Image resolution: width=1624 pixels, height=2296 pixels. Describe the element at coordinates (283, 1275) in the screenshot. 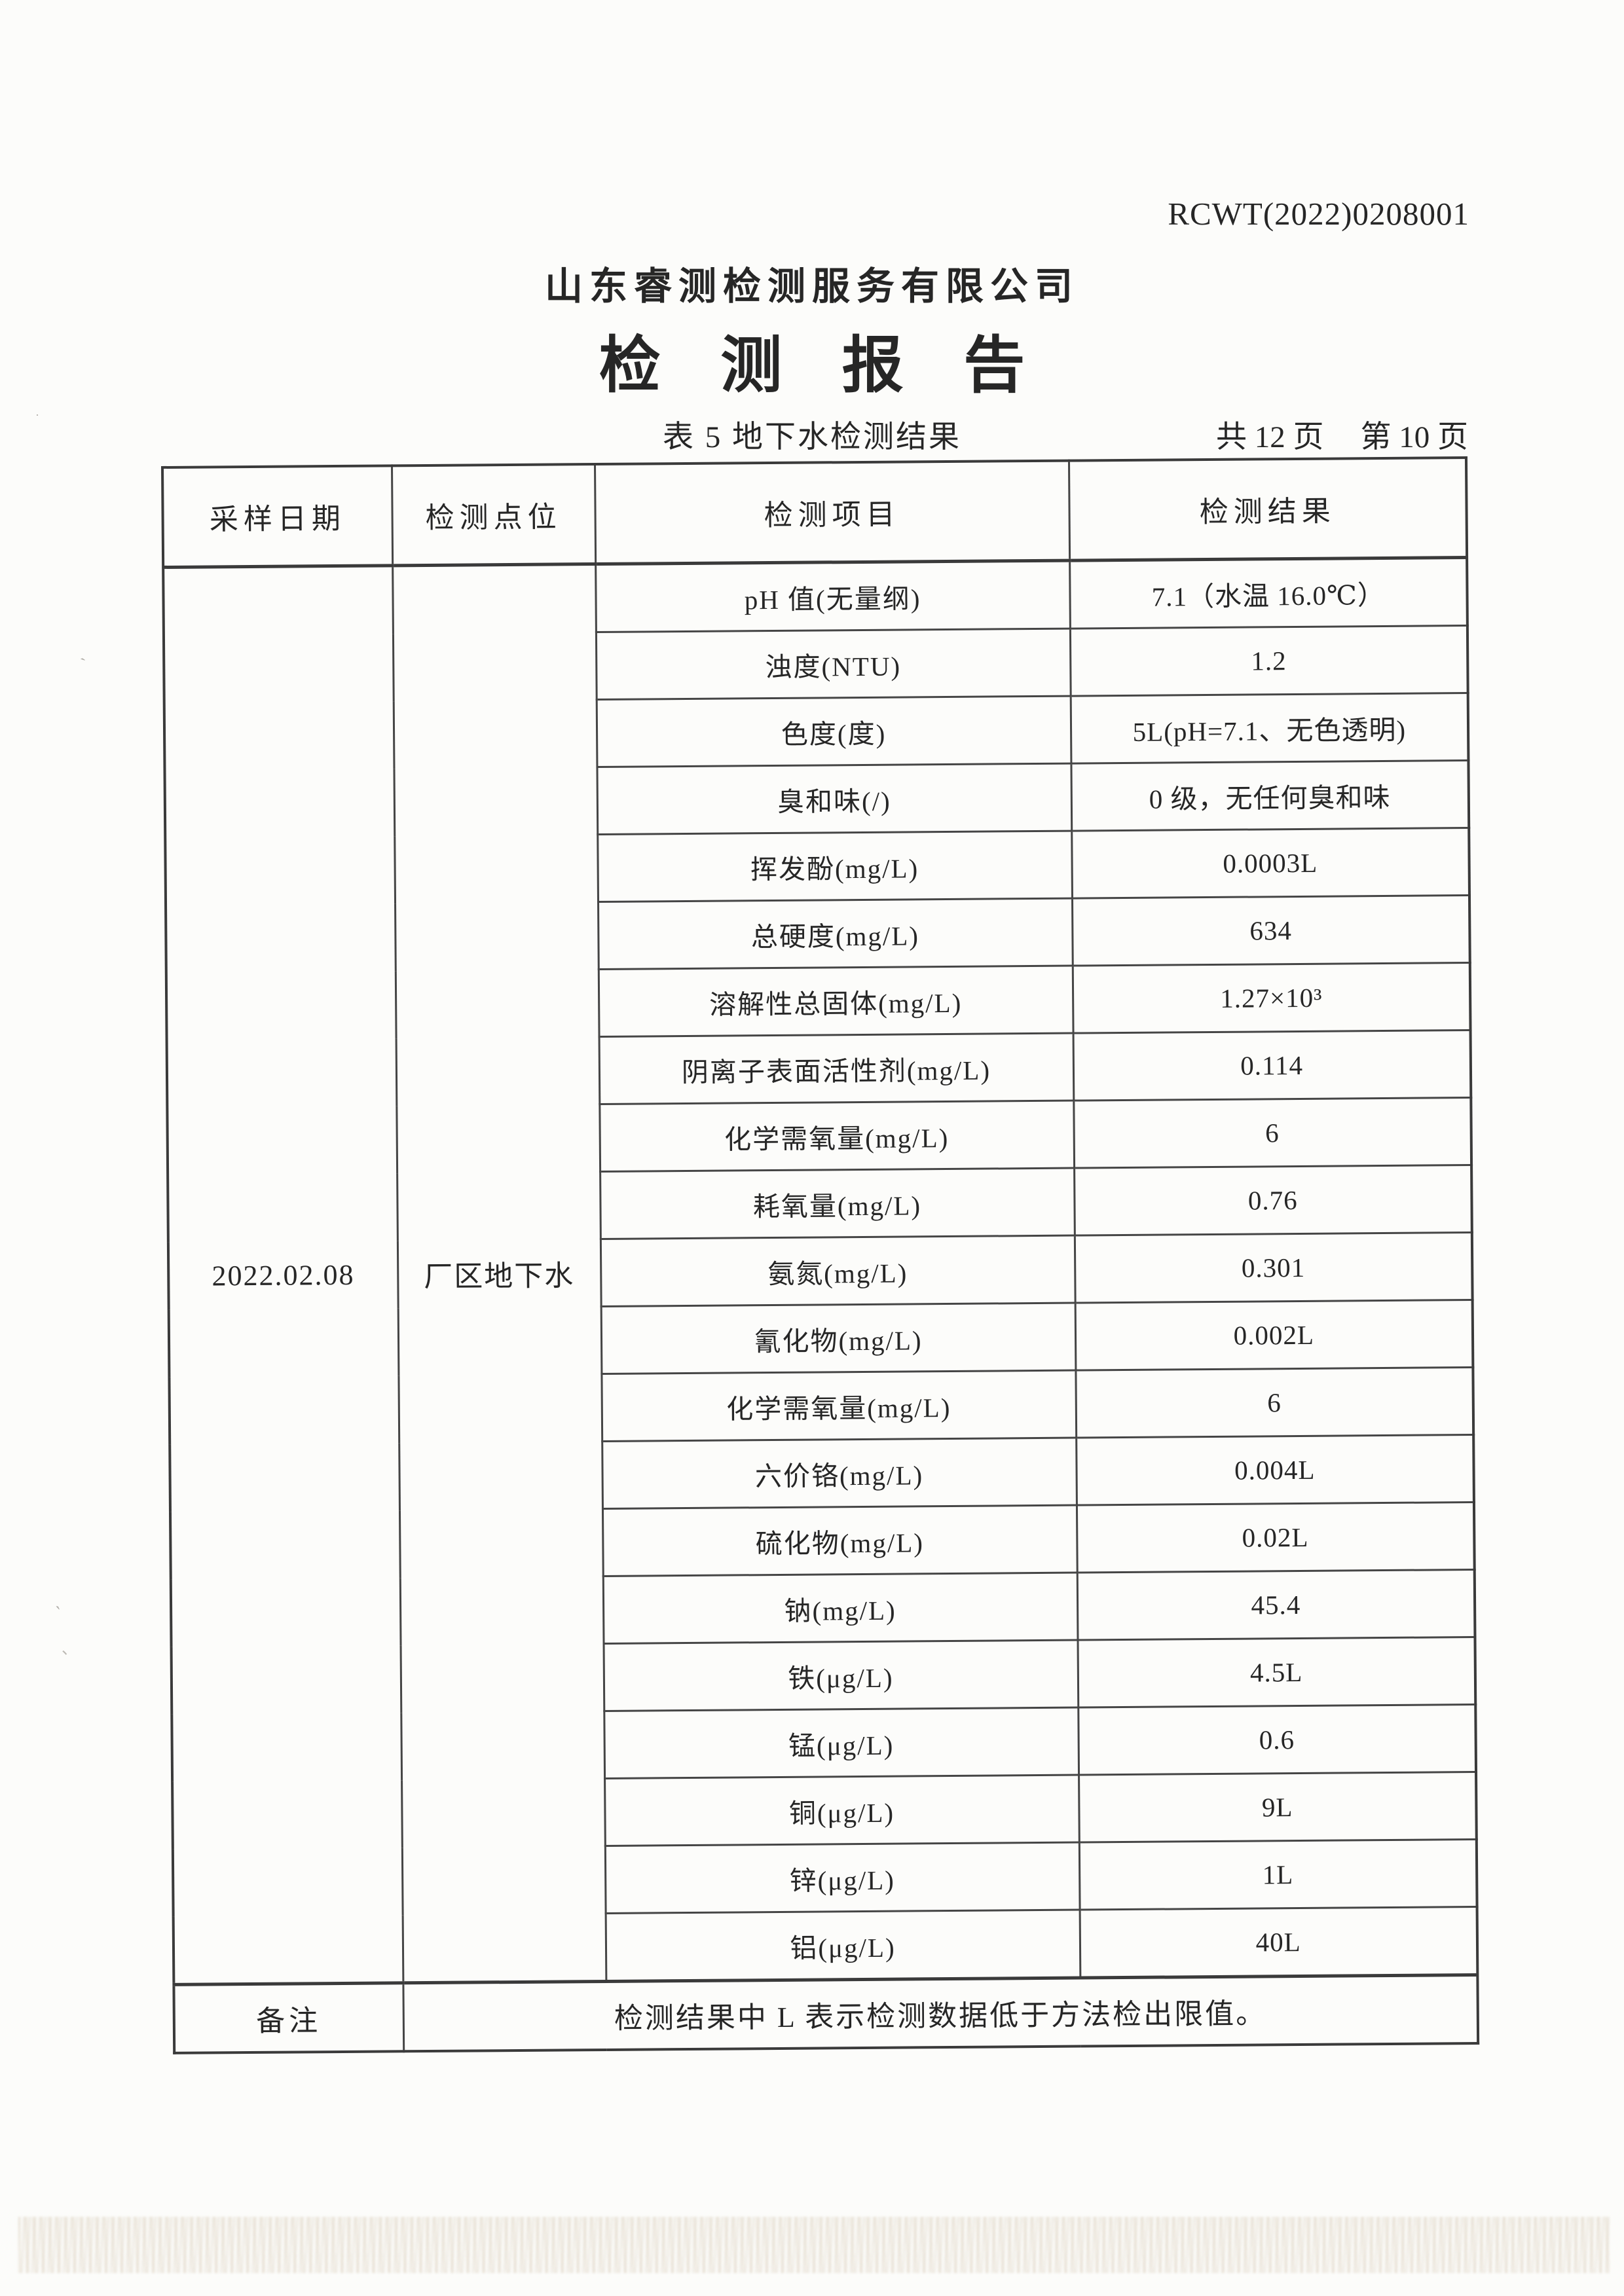

I see `sample-date-cell: 2022.02.08` at that location.